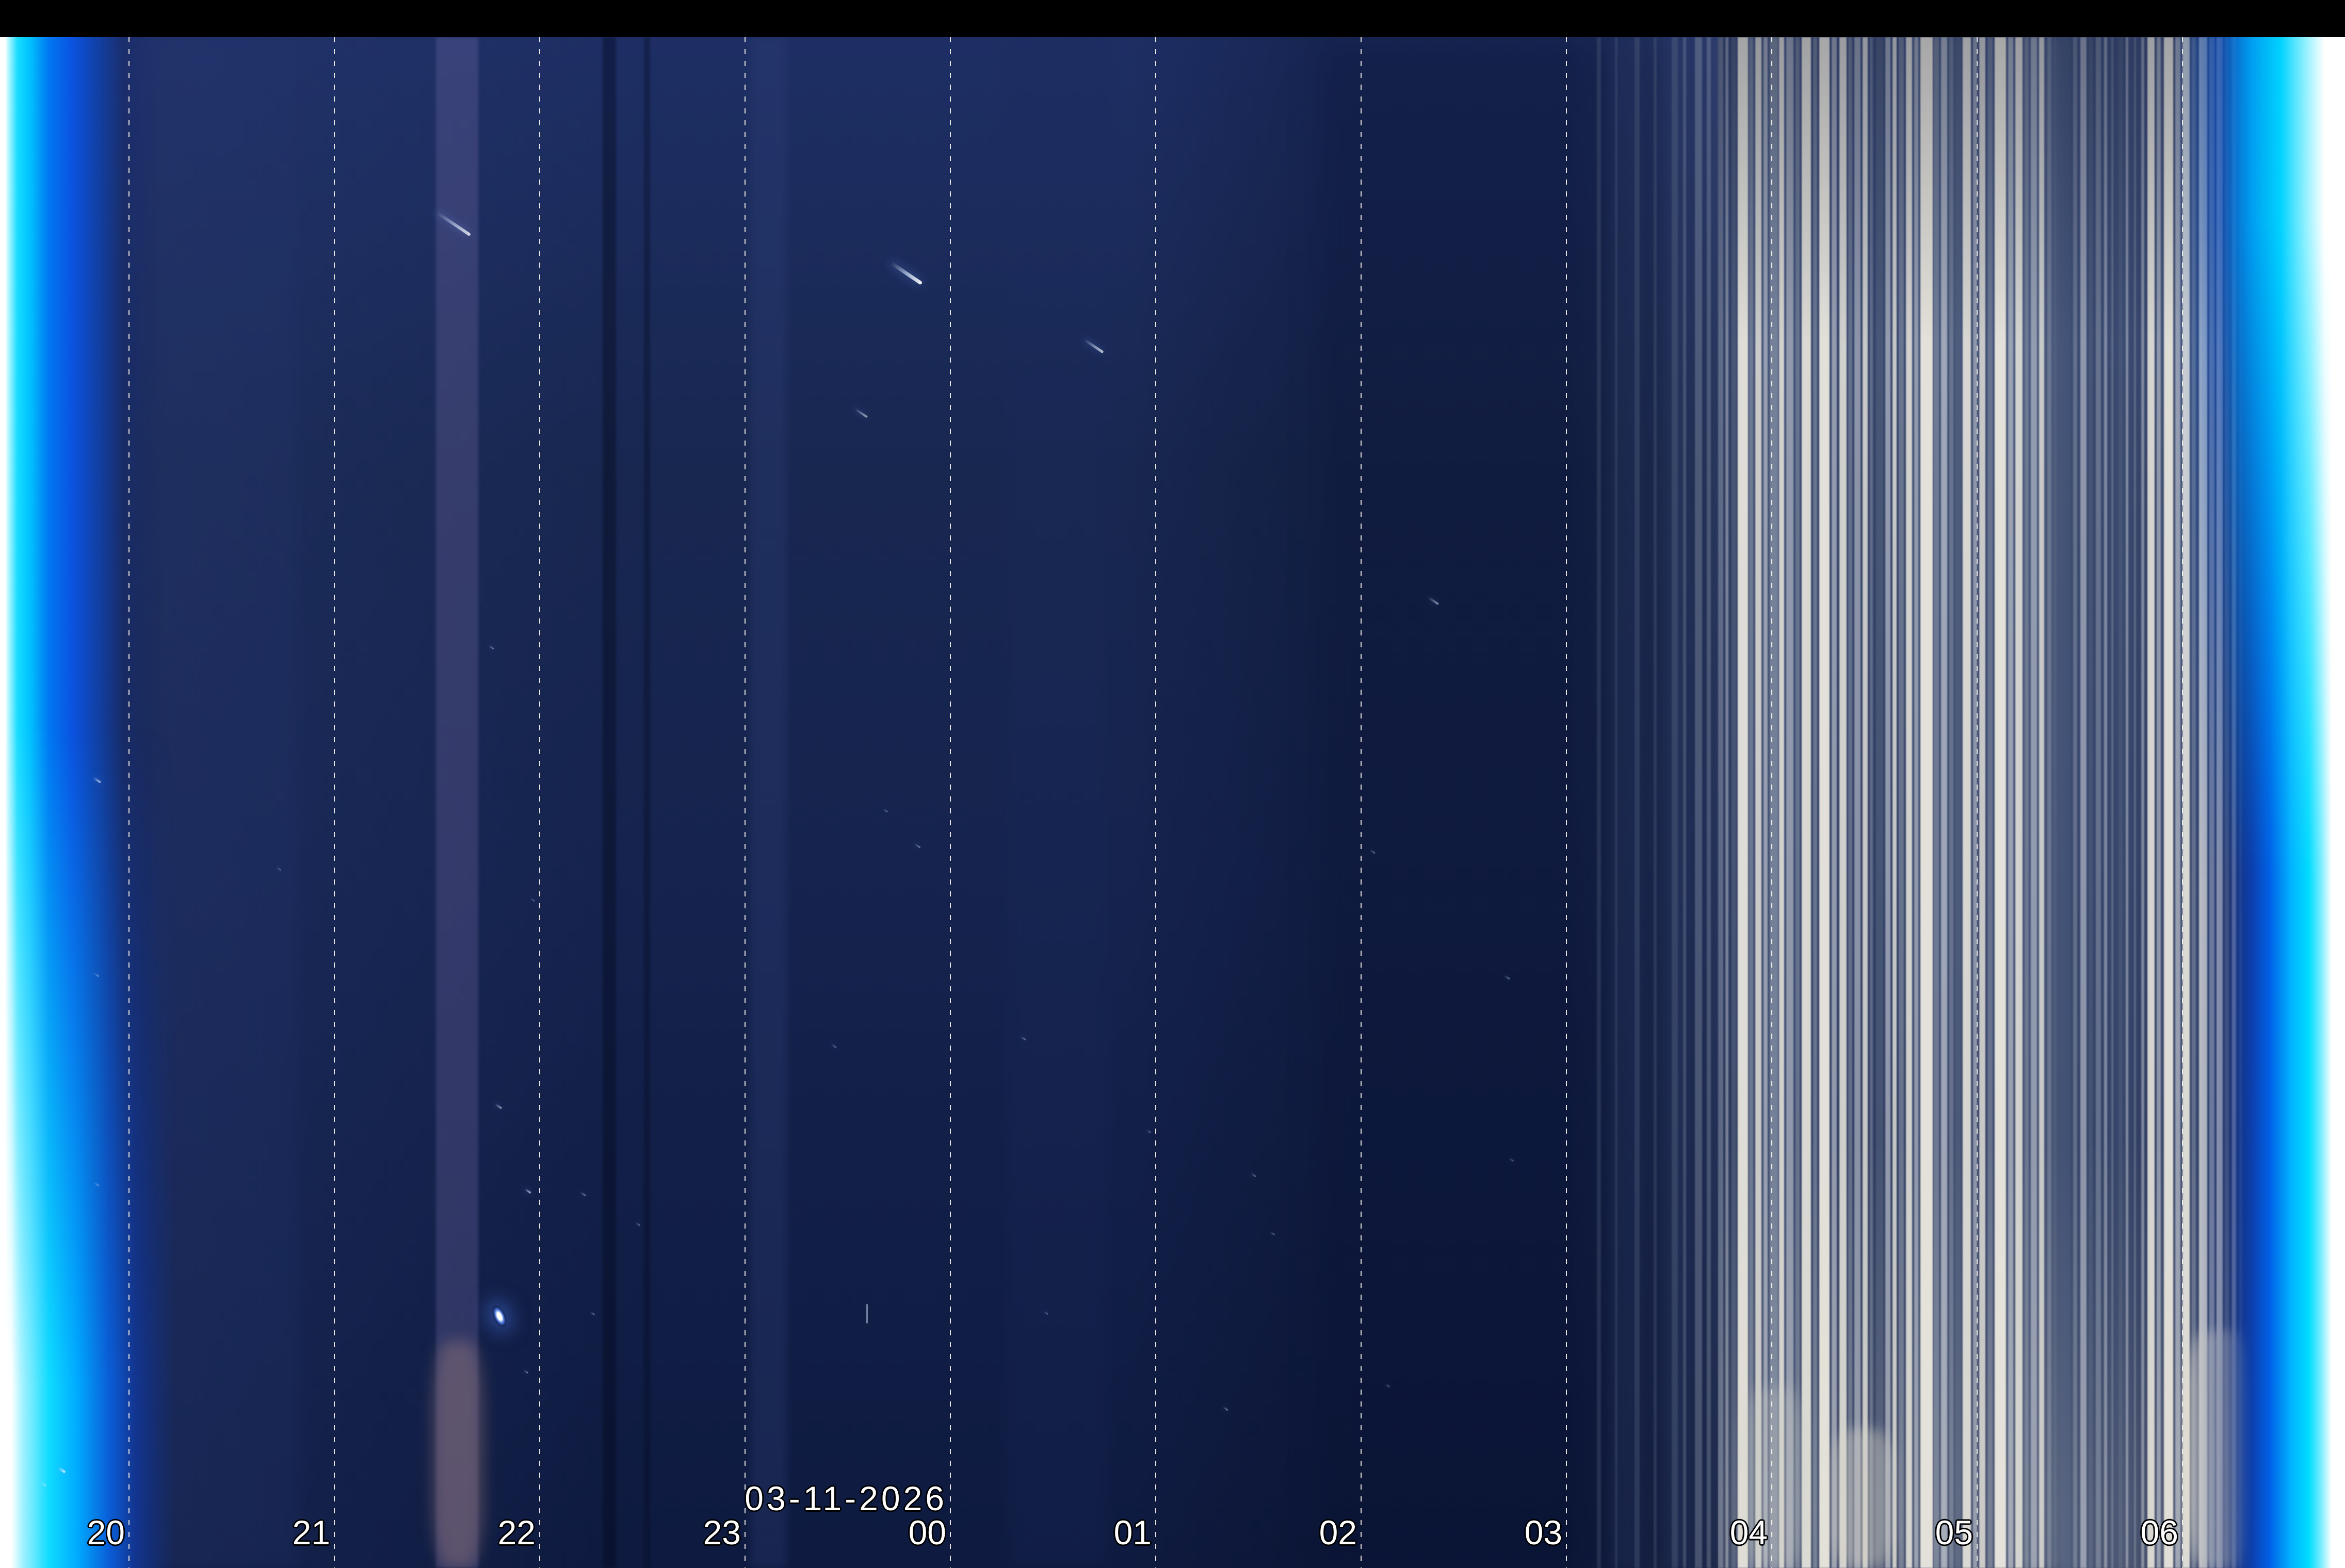 Image resolution: width=2345 pixels, height=1568 pixels. What do you see at coordinates (1954, 1532) in the screenshot?
I see `hour-label-05: 05` at bounding box center [1954, 1532].